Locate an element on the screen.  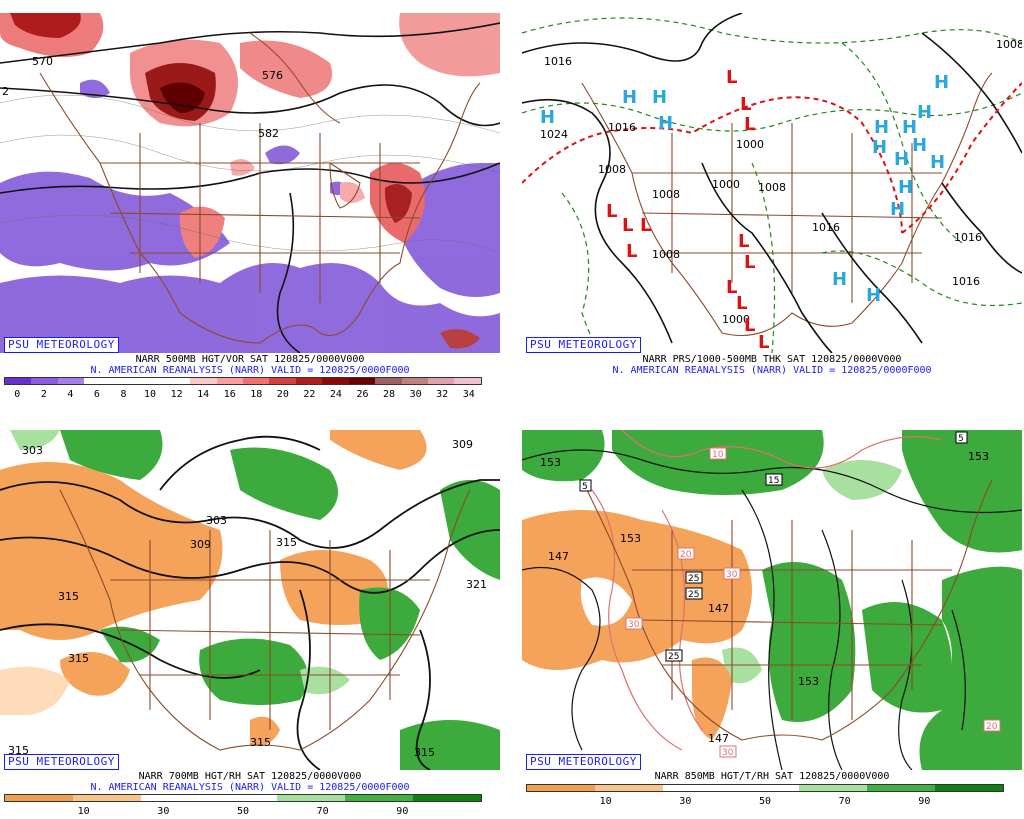
contour-label-576: 576 is located at coordinates (272, 75).